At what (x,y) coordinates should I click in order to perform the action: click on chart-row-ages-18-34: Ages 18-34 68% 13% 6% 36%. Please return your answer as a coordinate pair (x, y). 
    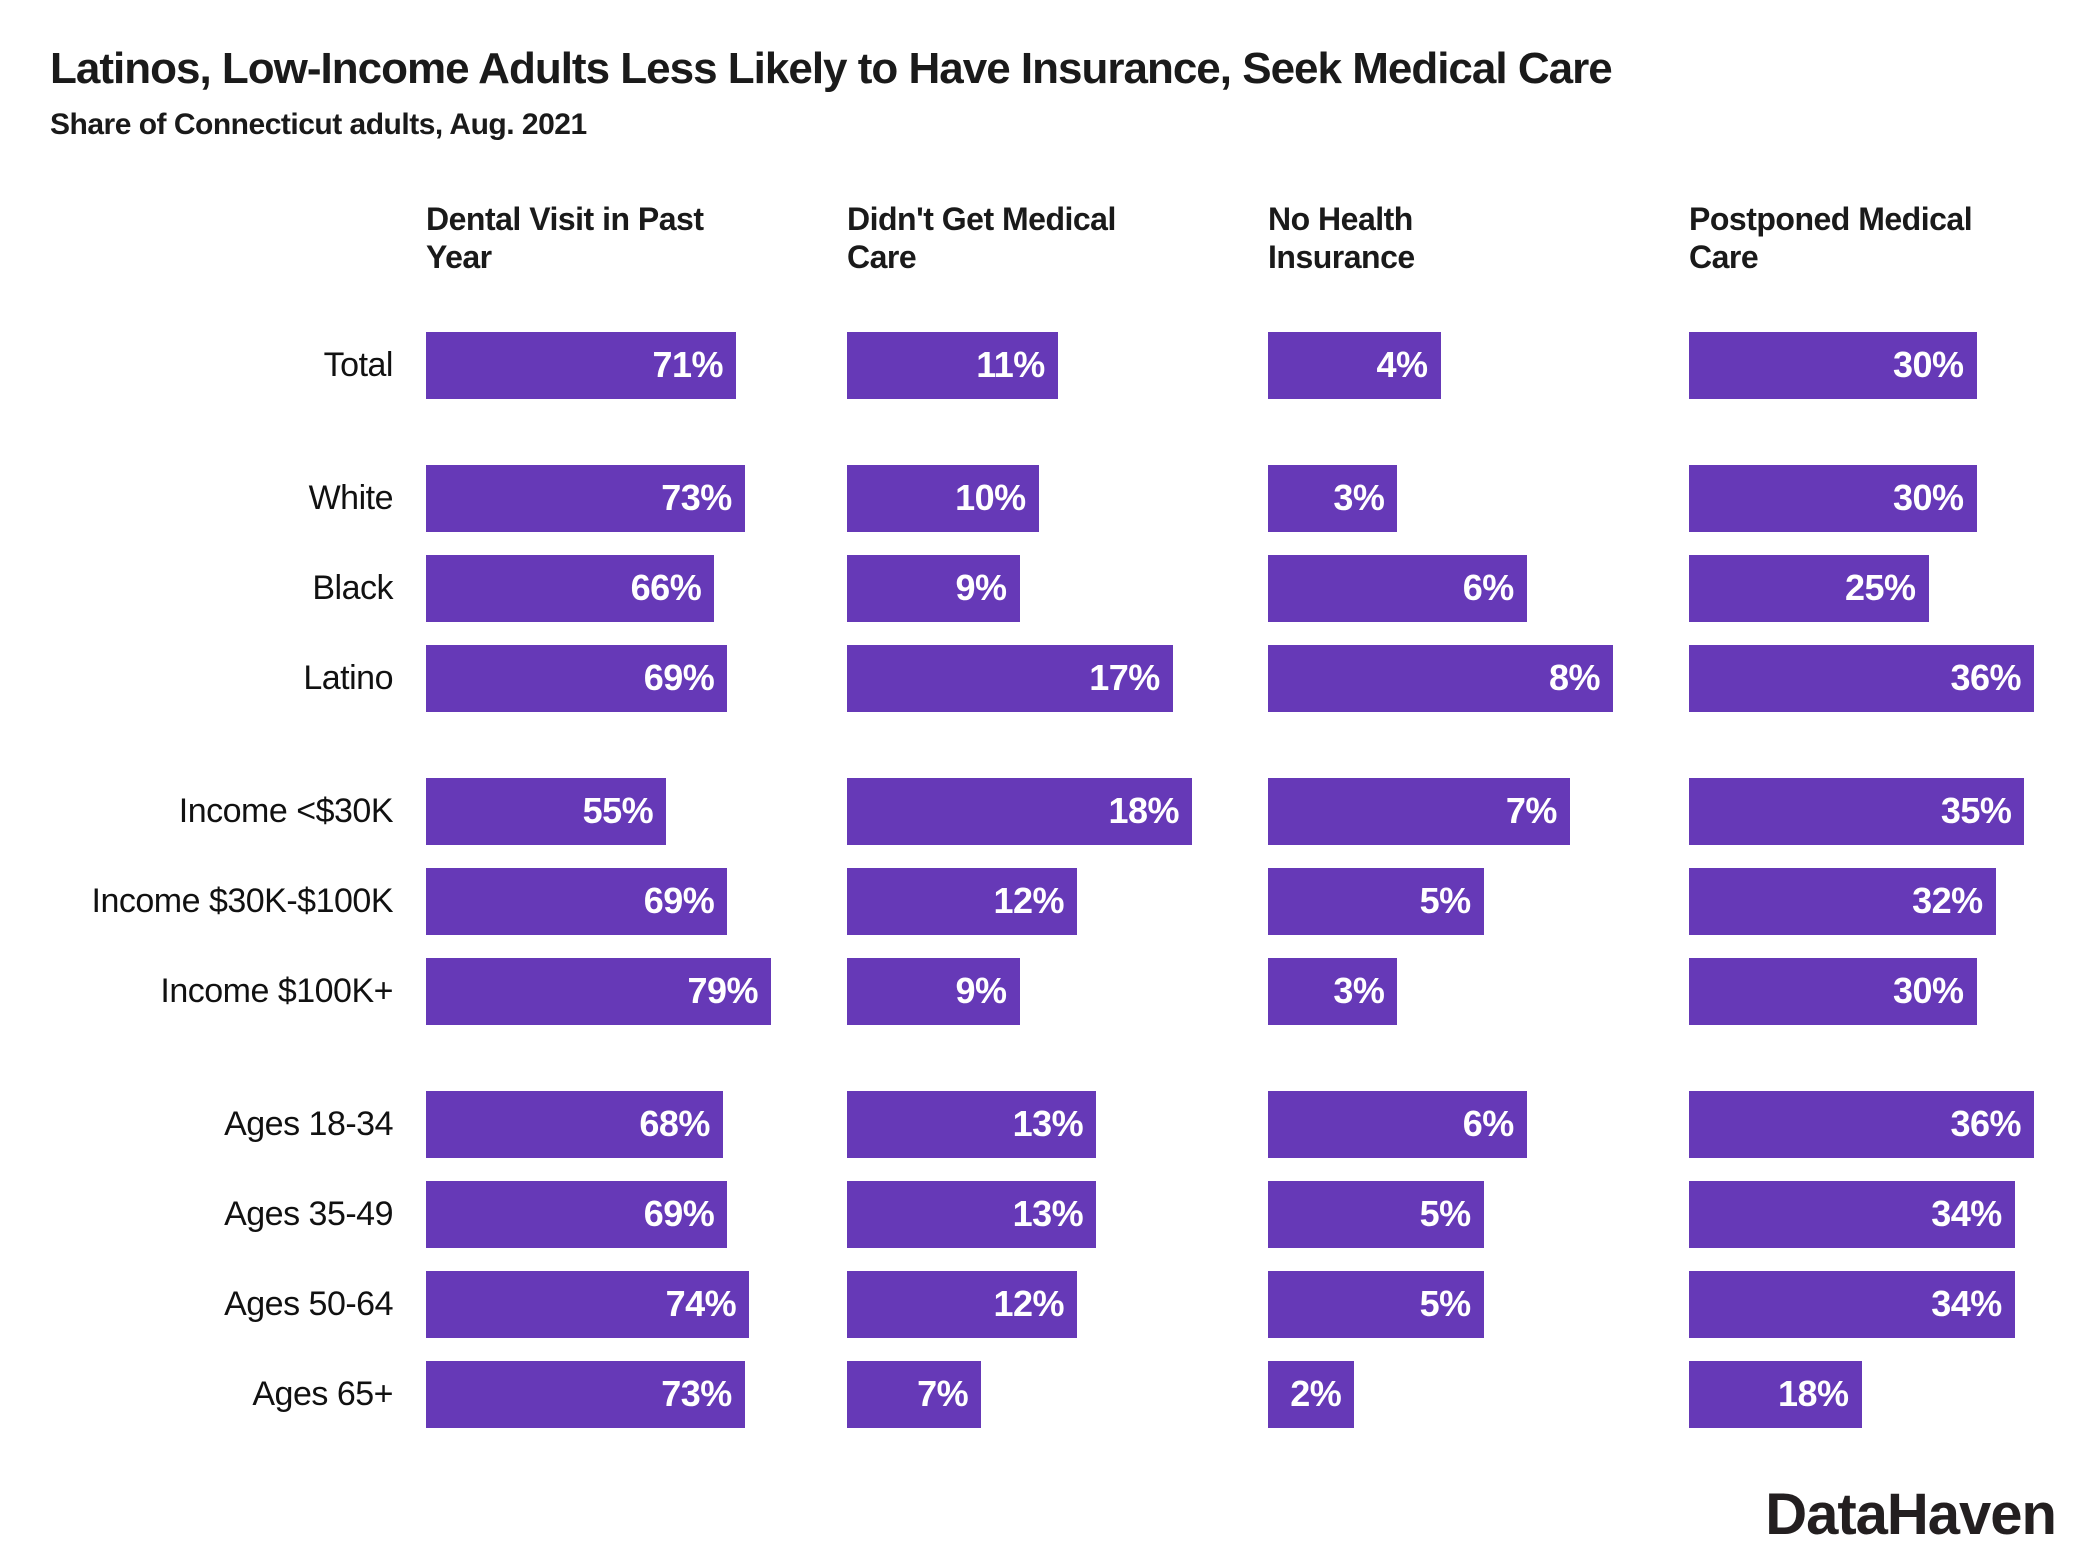
    Looking at the image, I should click on (1075, 1124).